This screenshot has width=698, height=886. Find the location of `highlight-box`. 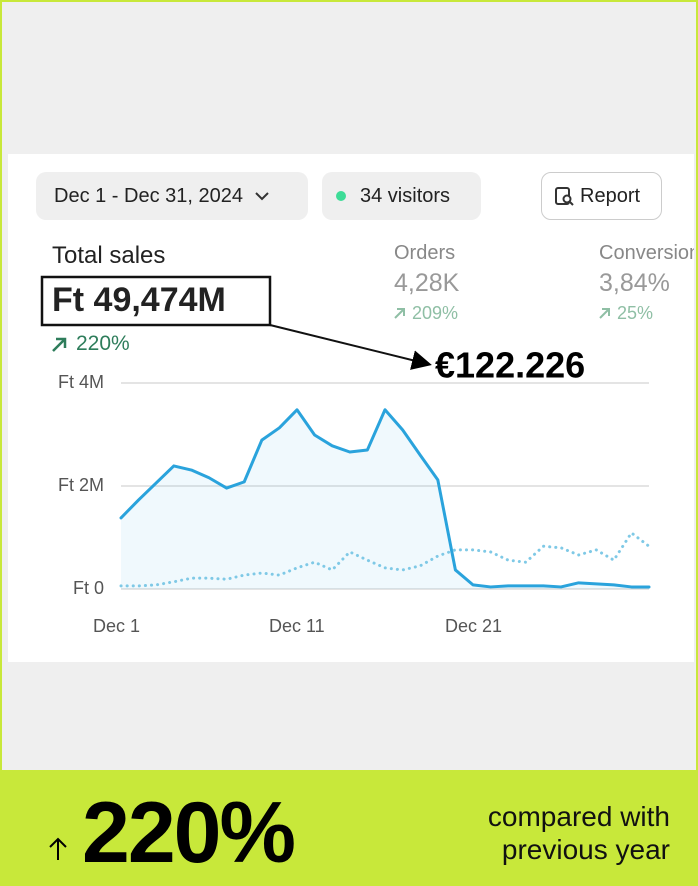

highlight-box is located at coordinates (156, 301).